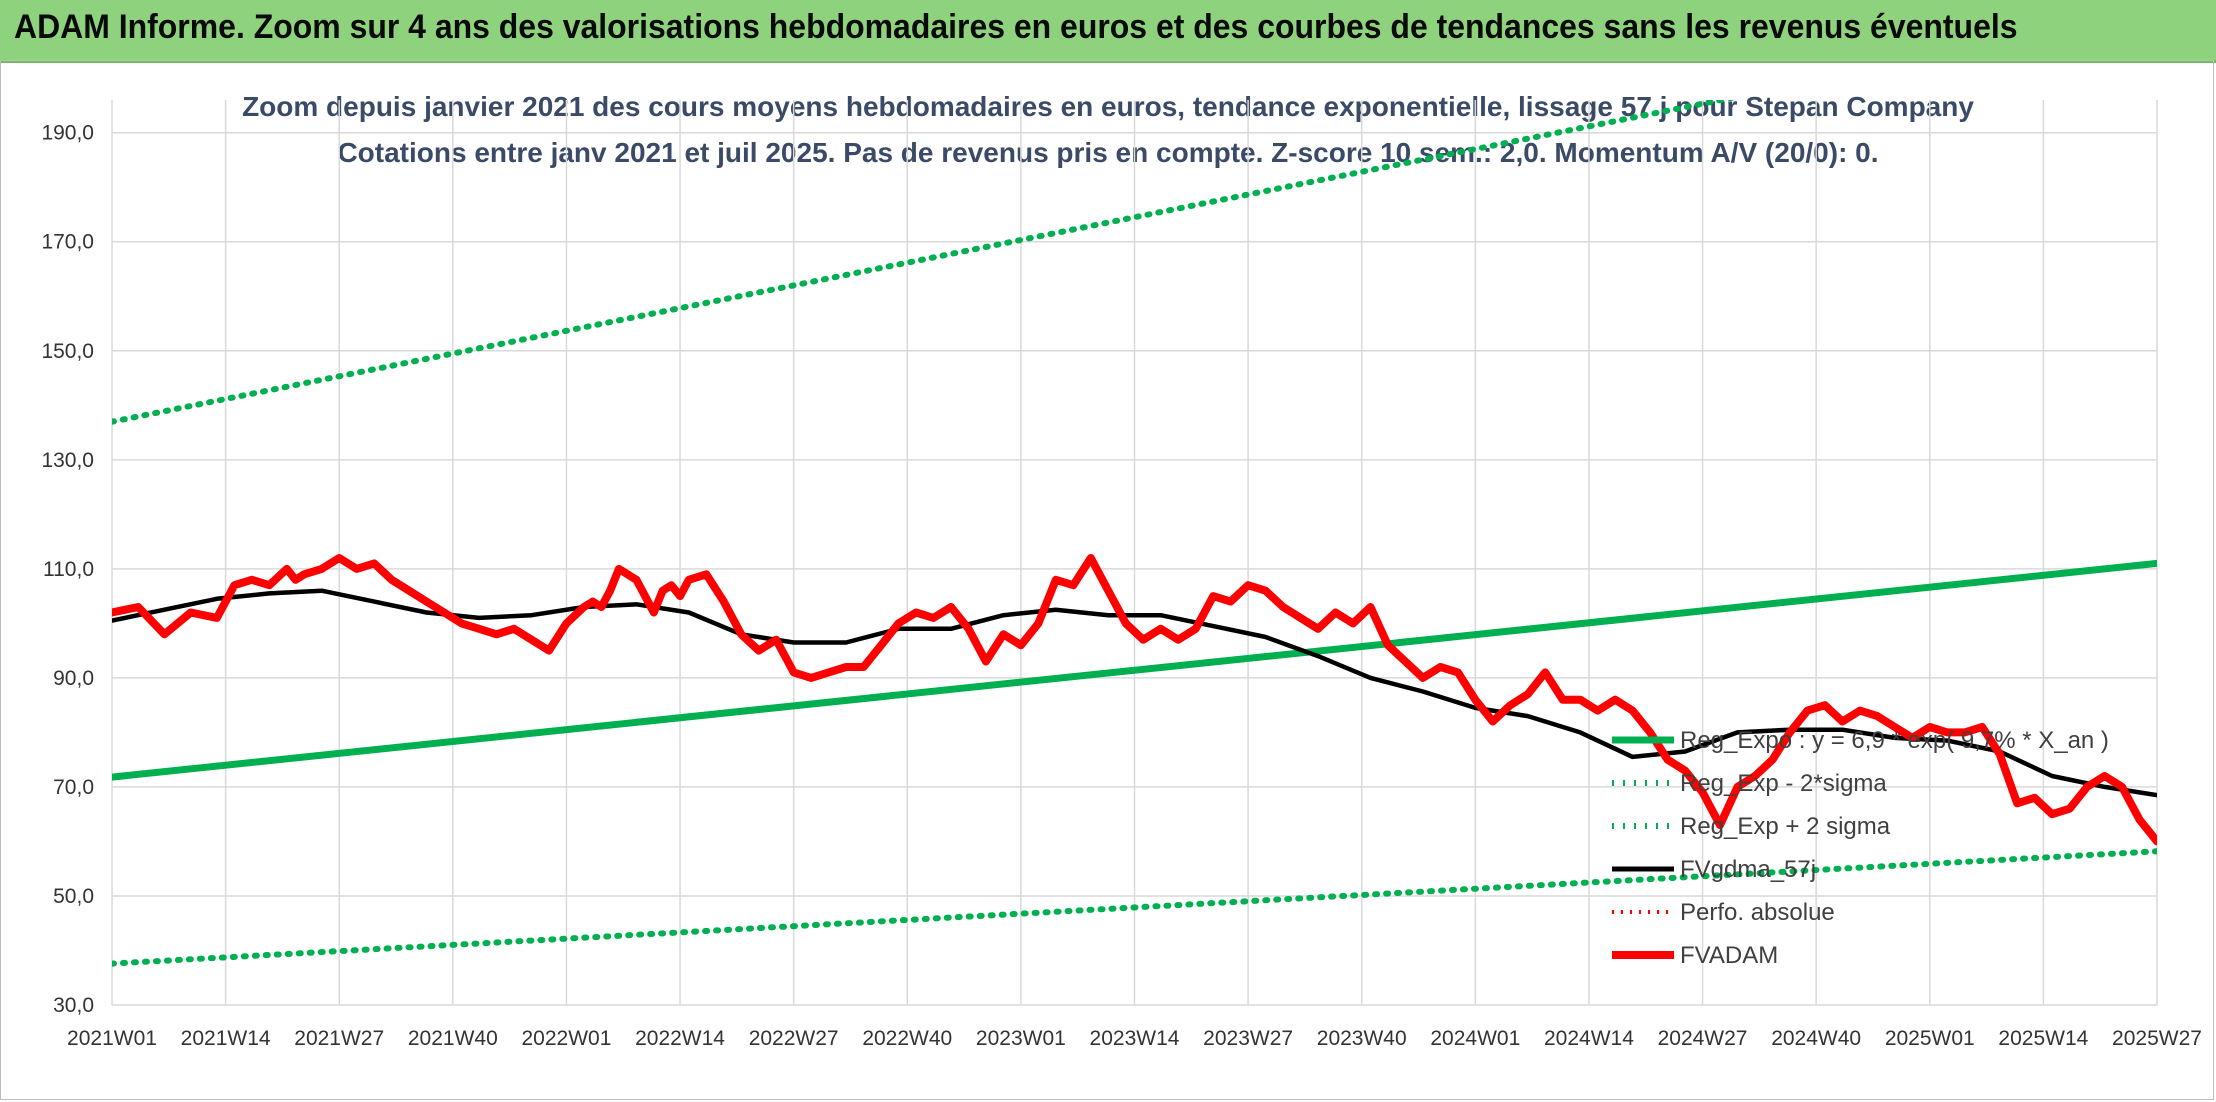 The height and width of the screenshot is (1102, 2216). Describe the element at coordinates (67, 351) in the screenshot. I see `y-tick-label: 150,0` at that location.